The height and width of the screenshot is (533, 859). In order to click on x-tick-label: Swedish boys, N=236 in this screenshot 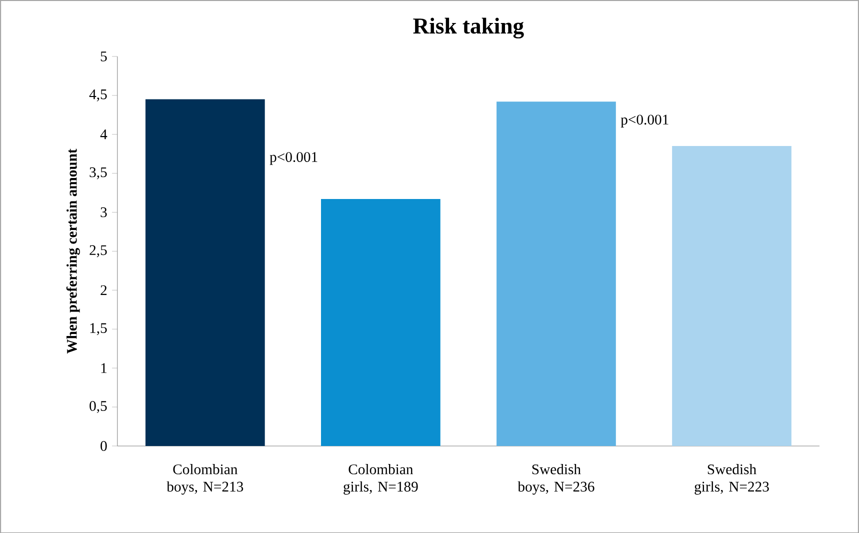, I will do `click(556, 479)`.